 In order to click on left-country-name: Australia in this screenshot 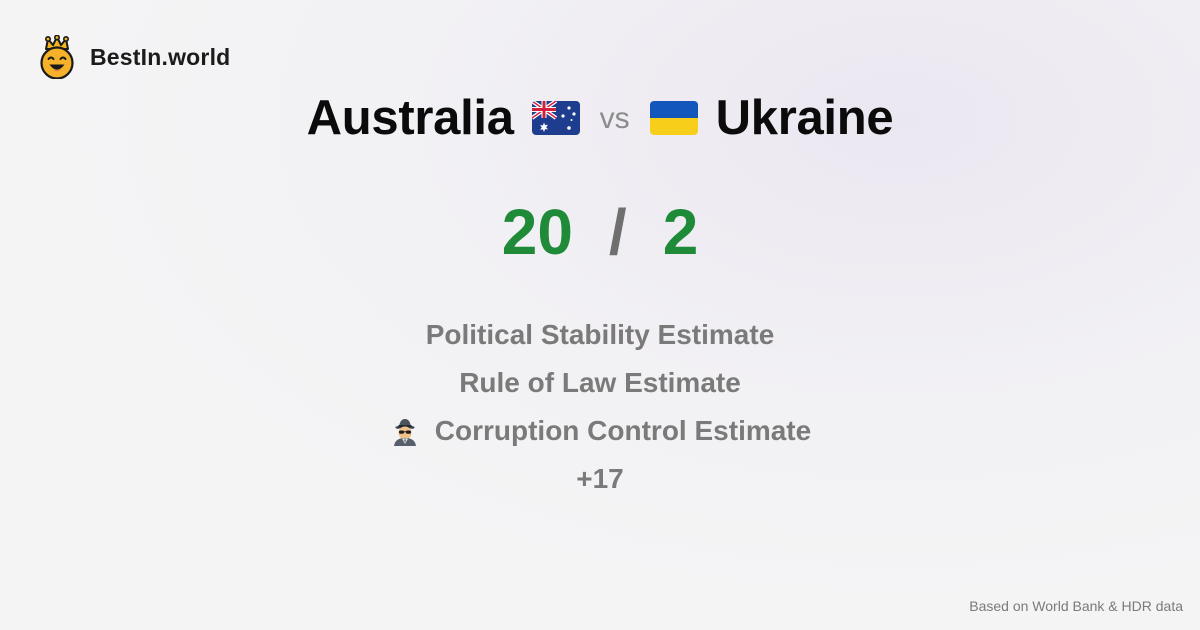, I will do `click(410, 118)`.